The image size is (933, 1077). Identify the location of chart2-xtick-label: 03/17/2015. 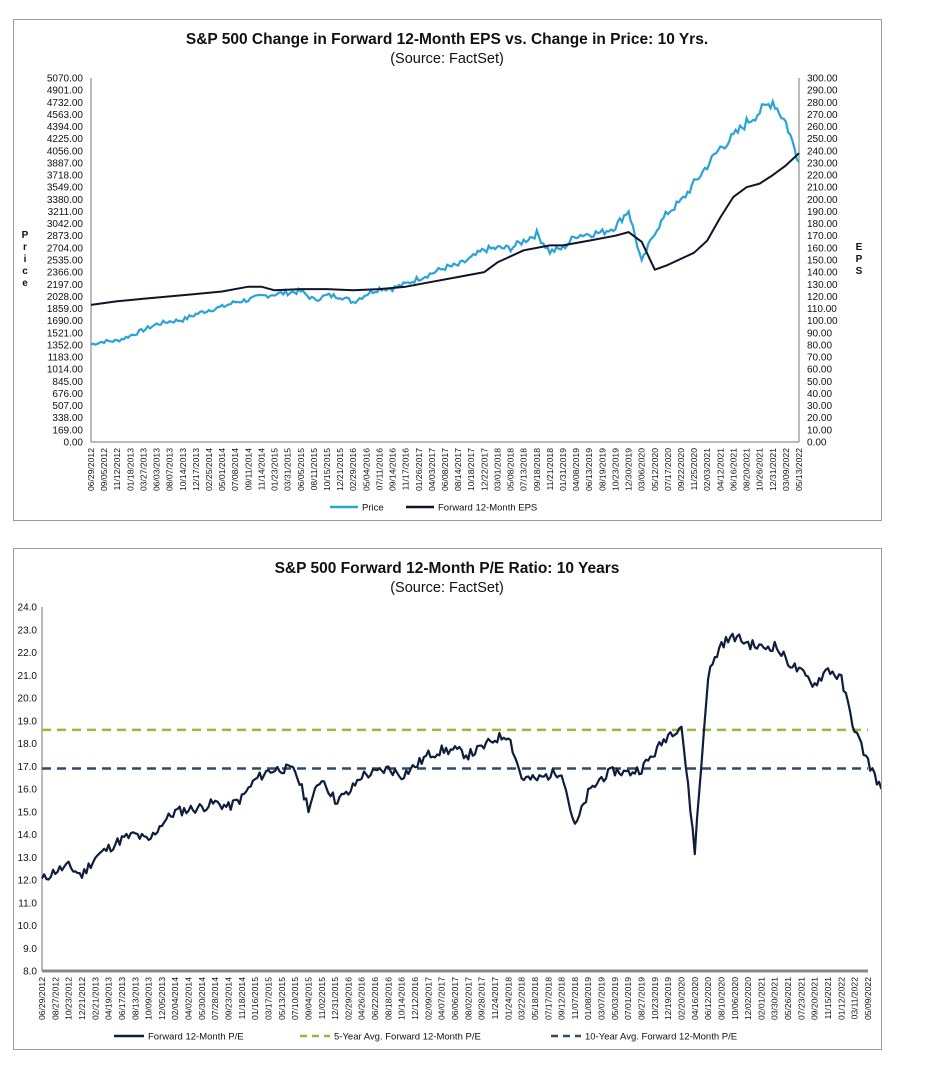
(268, 998).